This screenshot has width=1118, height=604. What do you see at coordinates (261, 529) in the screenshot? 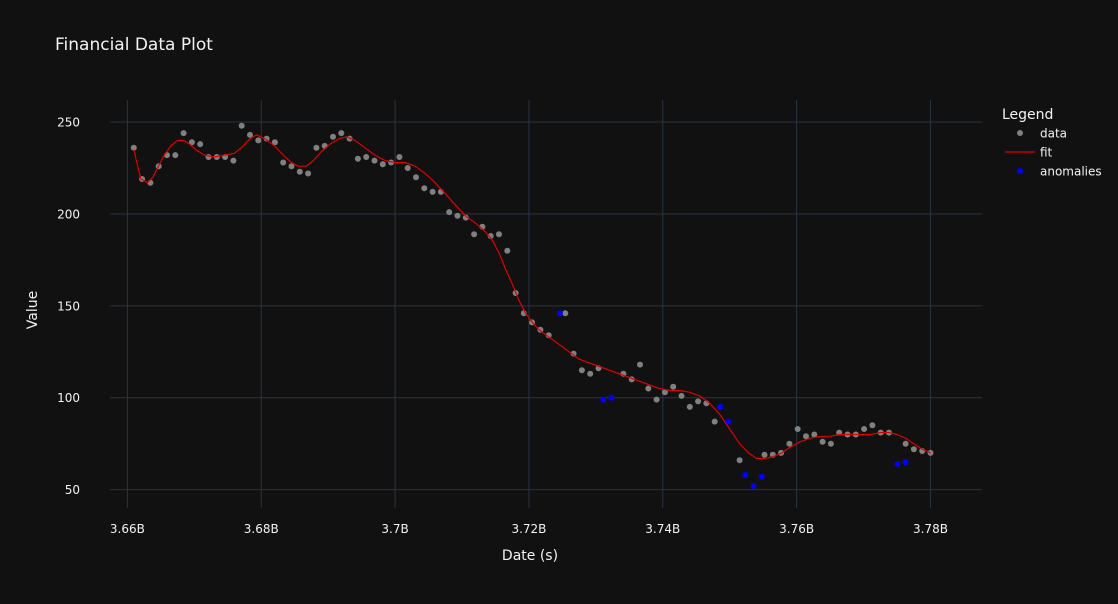
I see `x-tick-label-1: 3.68B` at bounding box center [261, 529].